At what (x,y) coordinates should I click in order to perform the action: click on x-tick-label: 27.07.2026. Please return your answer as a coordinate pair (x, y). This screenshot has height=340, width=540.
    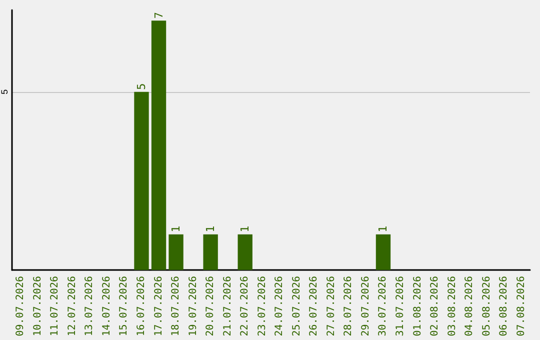
    Looking at the image, I should click on (331, 306).